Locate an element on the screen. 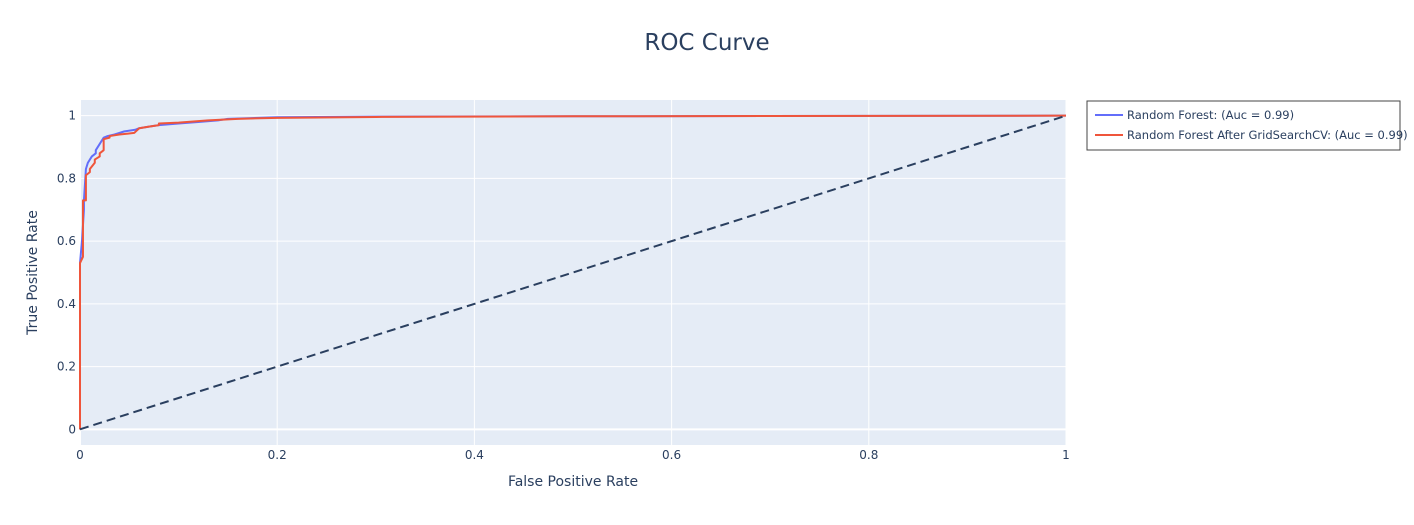 This screenshot has height=525, width=1414. x-tick-label: 0.8 is located at coordinates (868, 455).